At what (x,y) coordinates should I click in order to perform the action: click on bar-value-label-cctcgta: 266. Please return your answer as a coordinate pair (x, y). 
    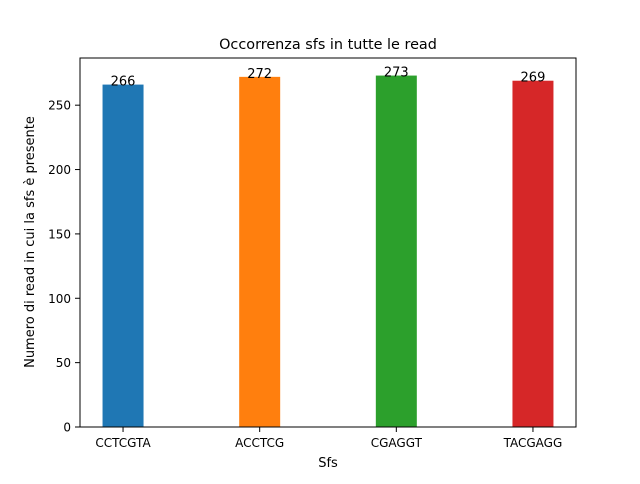
    Looking at the image, I should click on (123, 82).